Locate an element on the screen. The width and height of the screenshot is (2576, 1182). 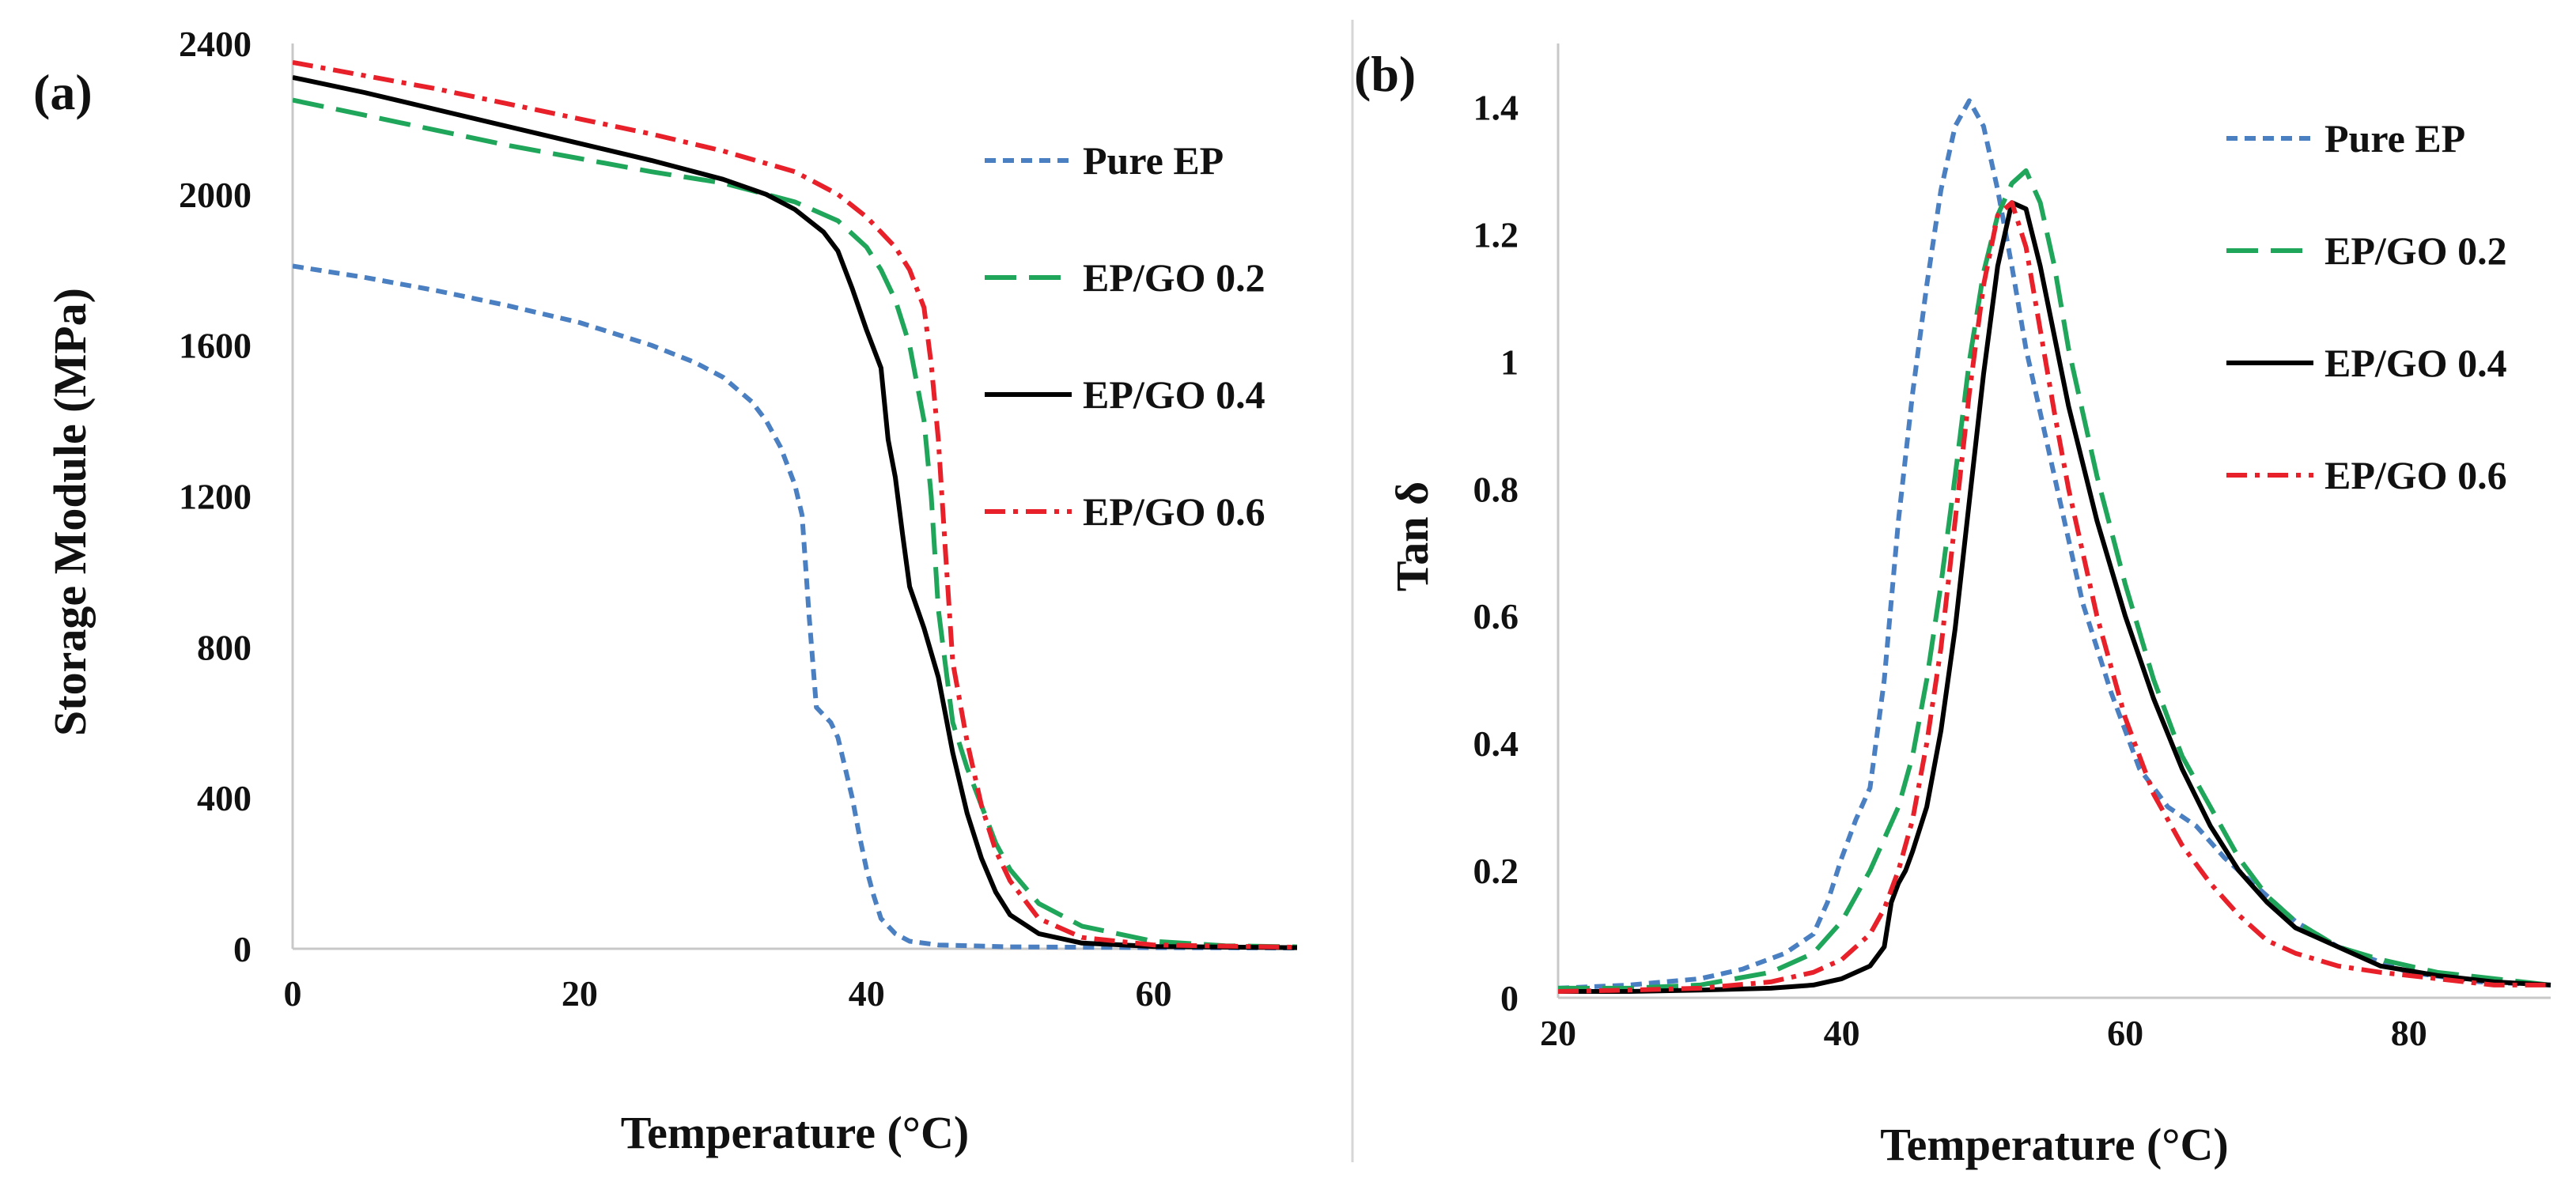
y-tick-label: 0.4 is located at coordinates (1496, 743).